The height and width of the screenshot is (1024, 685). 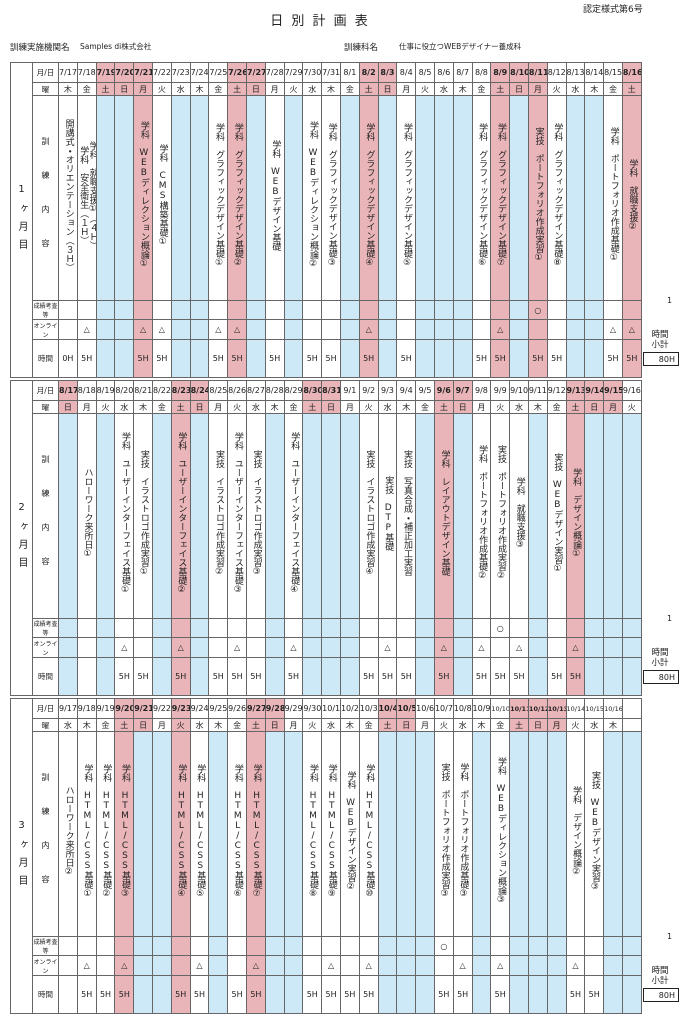 What do you see at coordinates (86, 407) in the screenshot?
I see `dow-cell: 月` at bounding box center [86, 407].